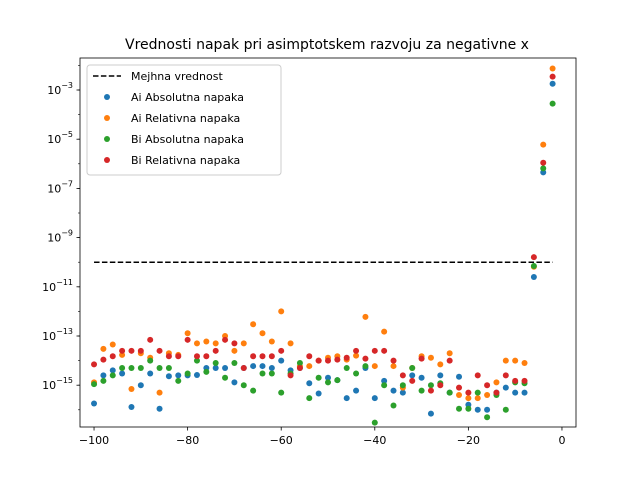  Describe the element at coordinates (468, 440) in the screenshot. I see `x-tick-label: −20` at that location.